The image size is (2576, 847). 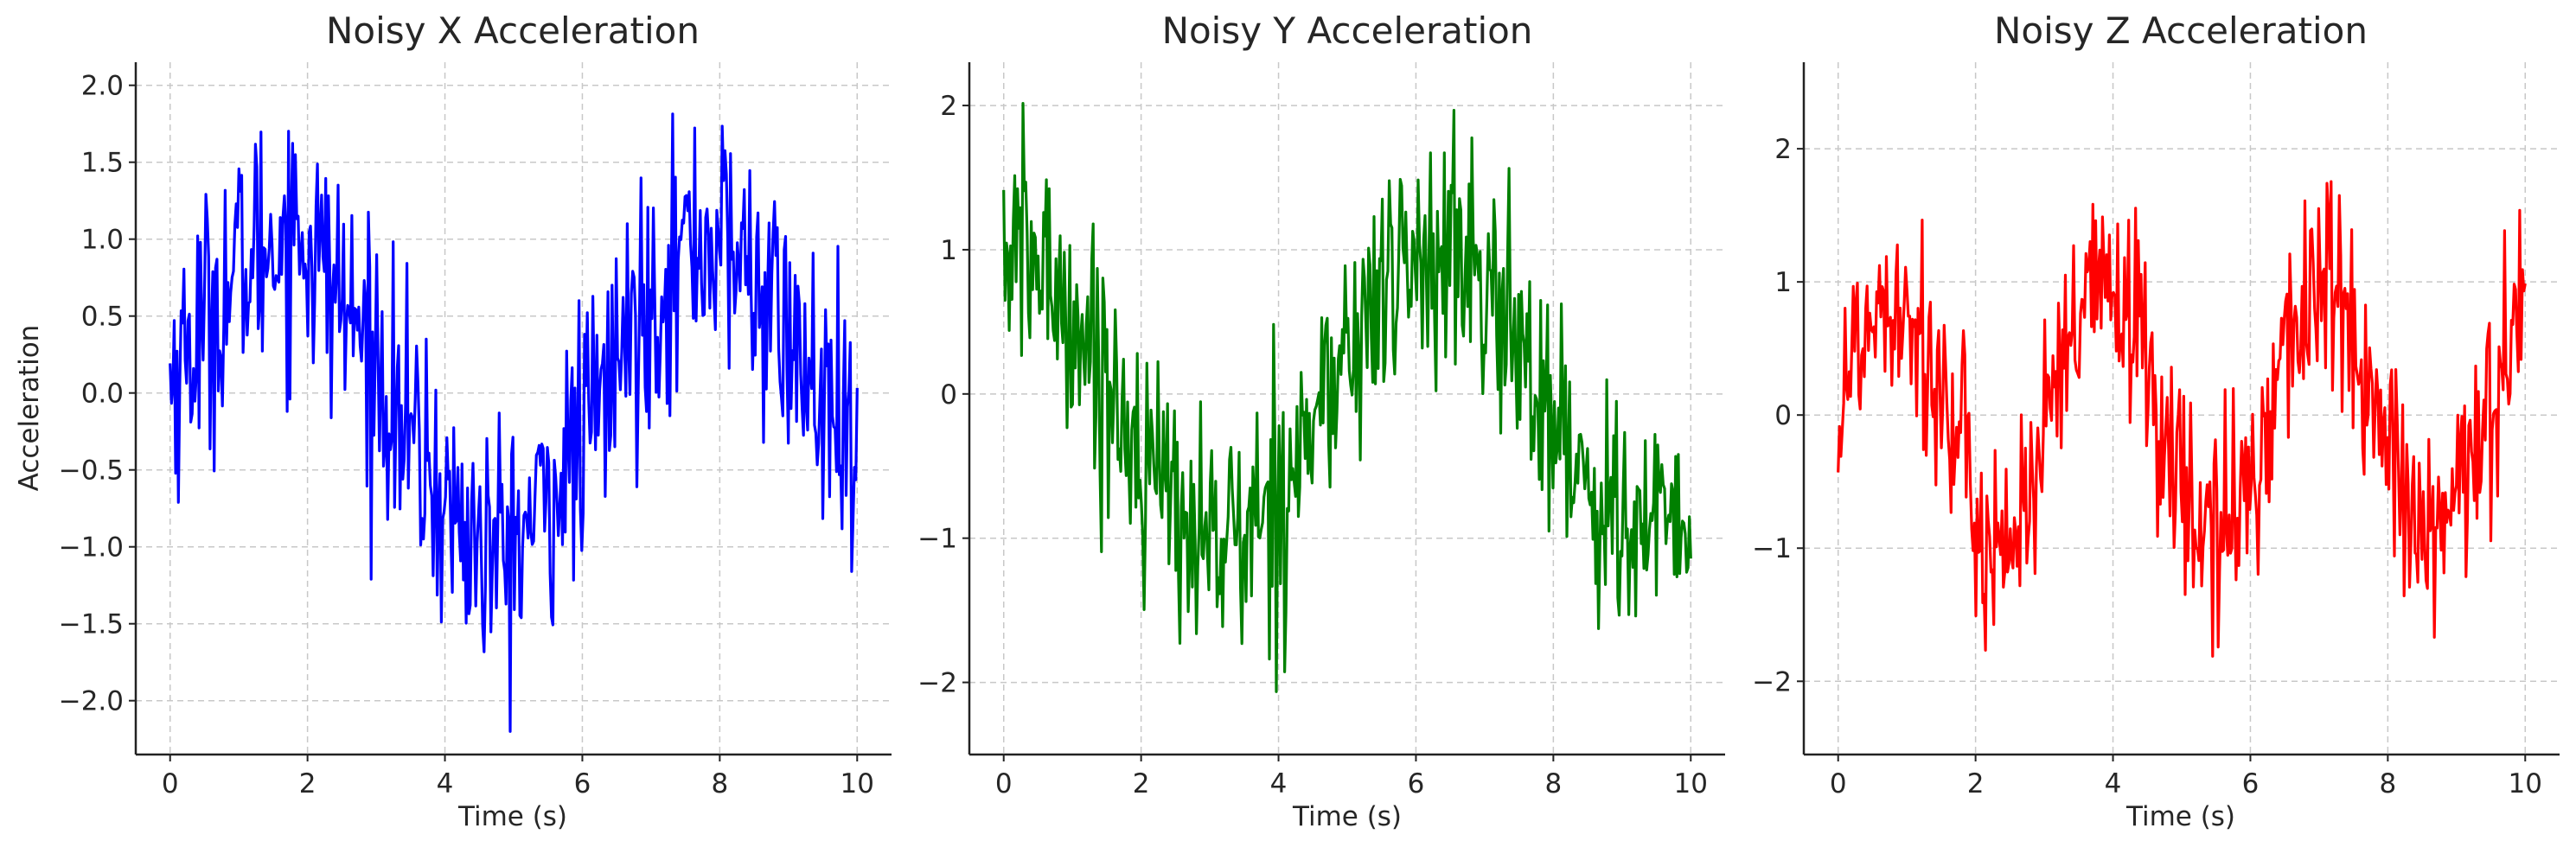 I want to click on y-tick-label: −1.0, so click(x=92, y=548).